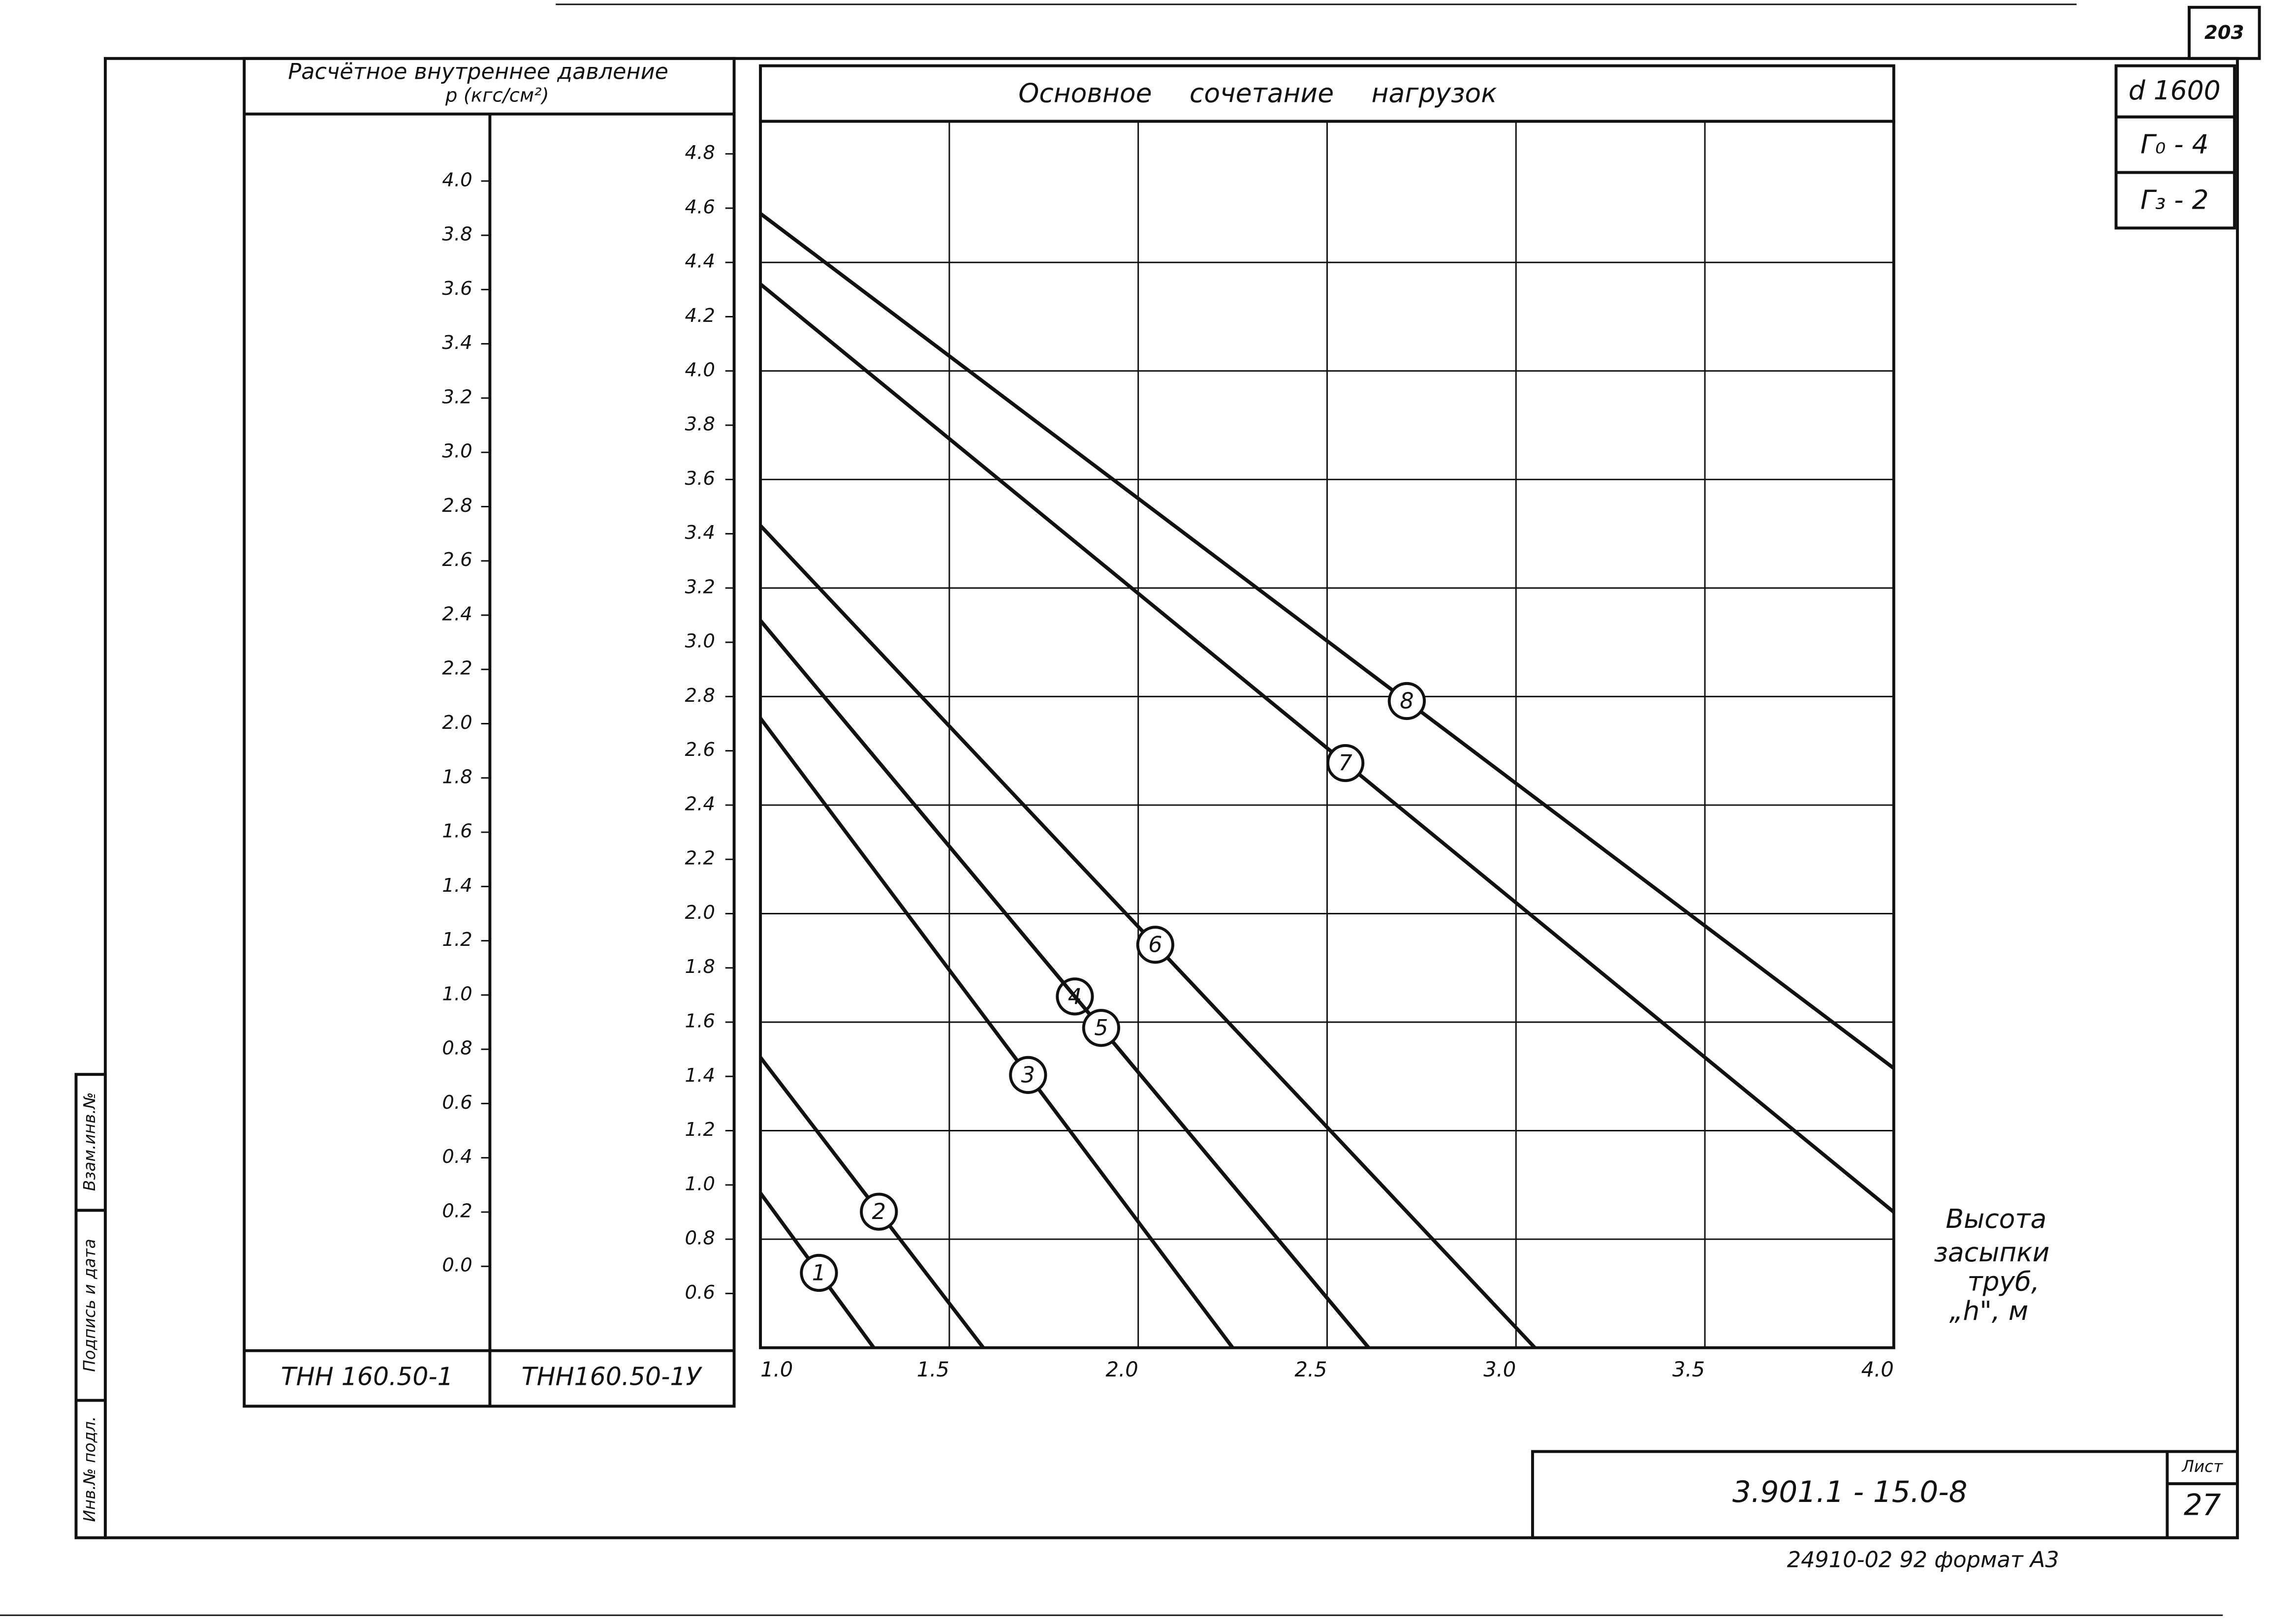 Image resolution: width=2293 pixels, height=1624 pixels. I want to click on y-tick-label: 3.8, so click(700, 424).